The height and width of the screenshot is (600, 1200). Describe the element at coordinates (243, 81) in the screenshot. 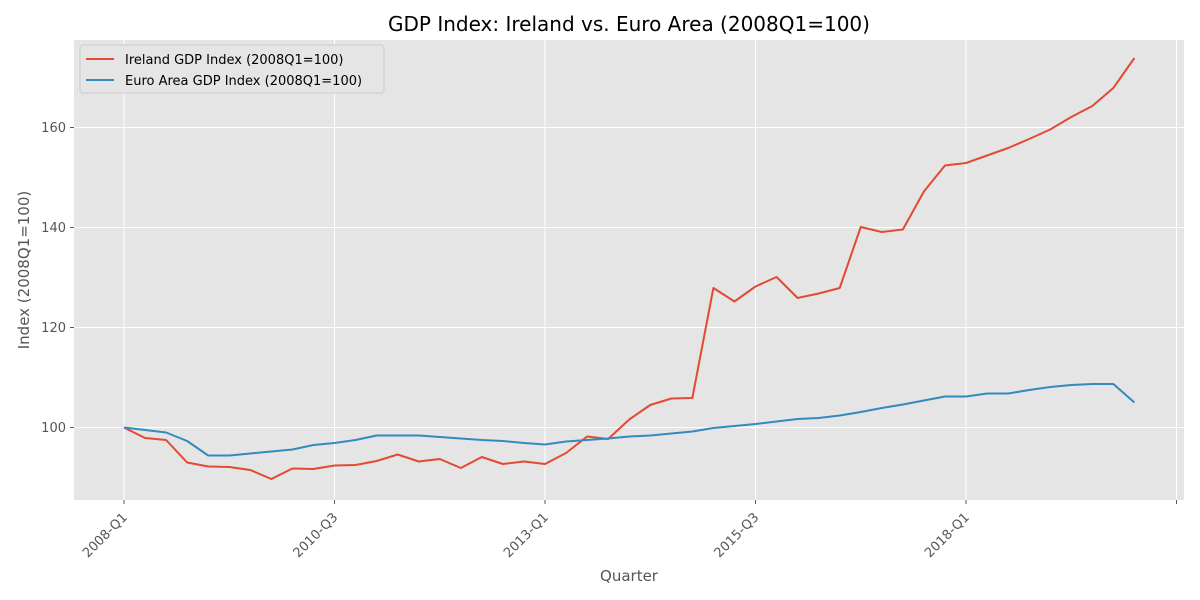

I see `legend-label-euro-area: Euro Area GDP Index (2008Q1=100)` at that location.